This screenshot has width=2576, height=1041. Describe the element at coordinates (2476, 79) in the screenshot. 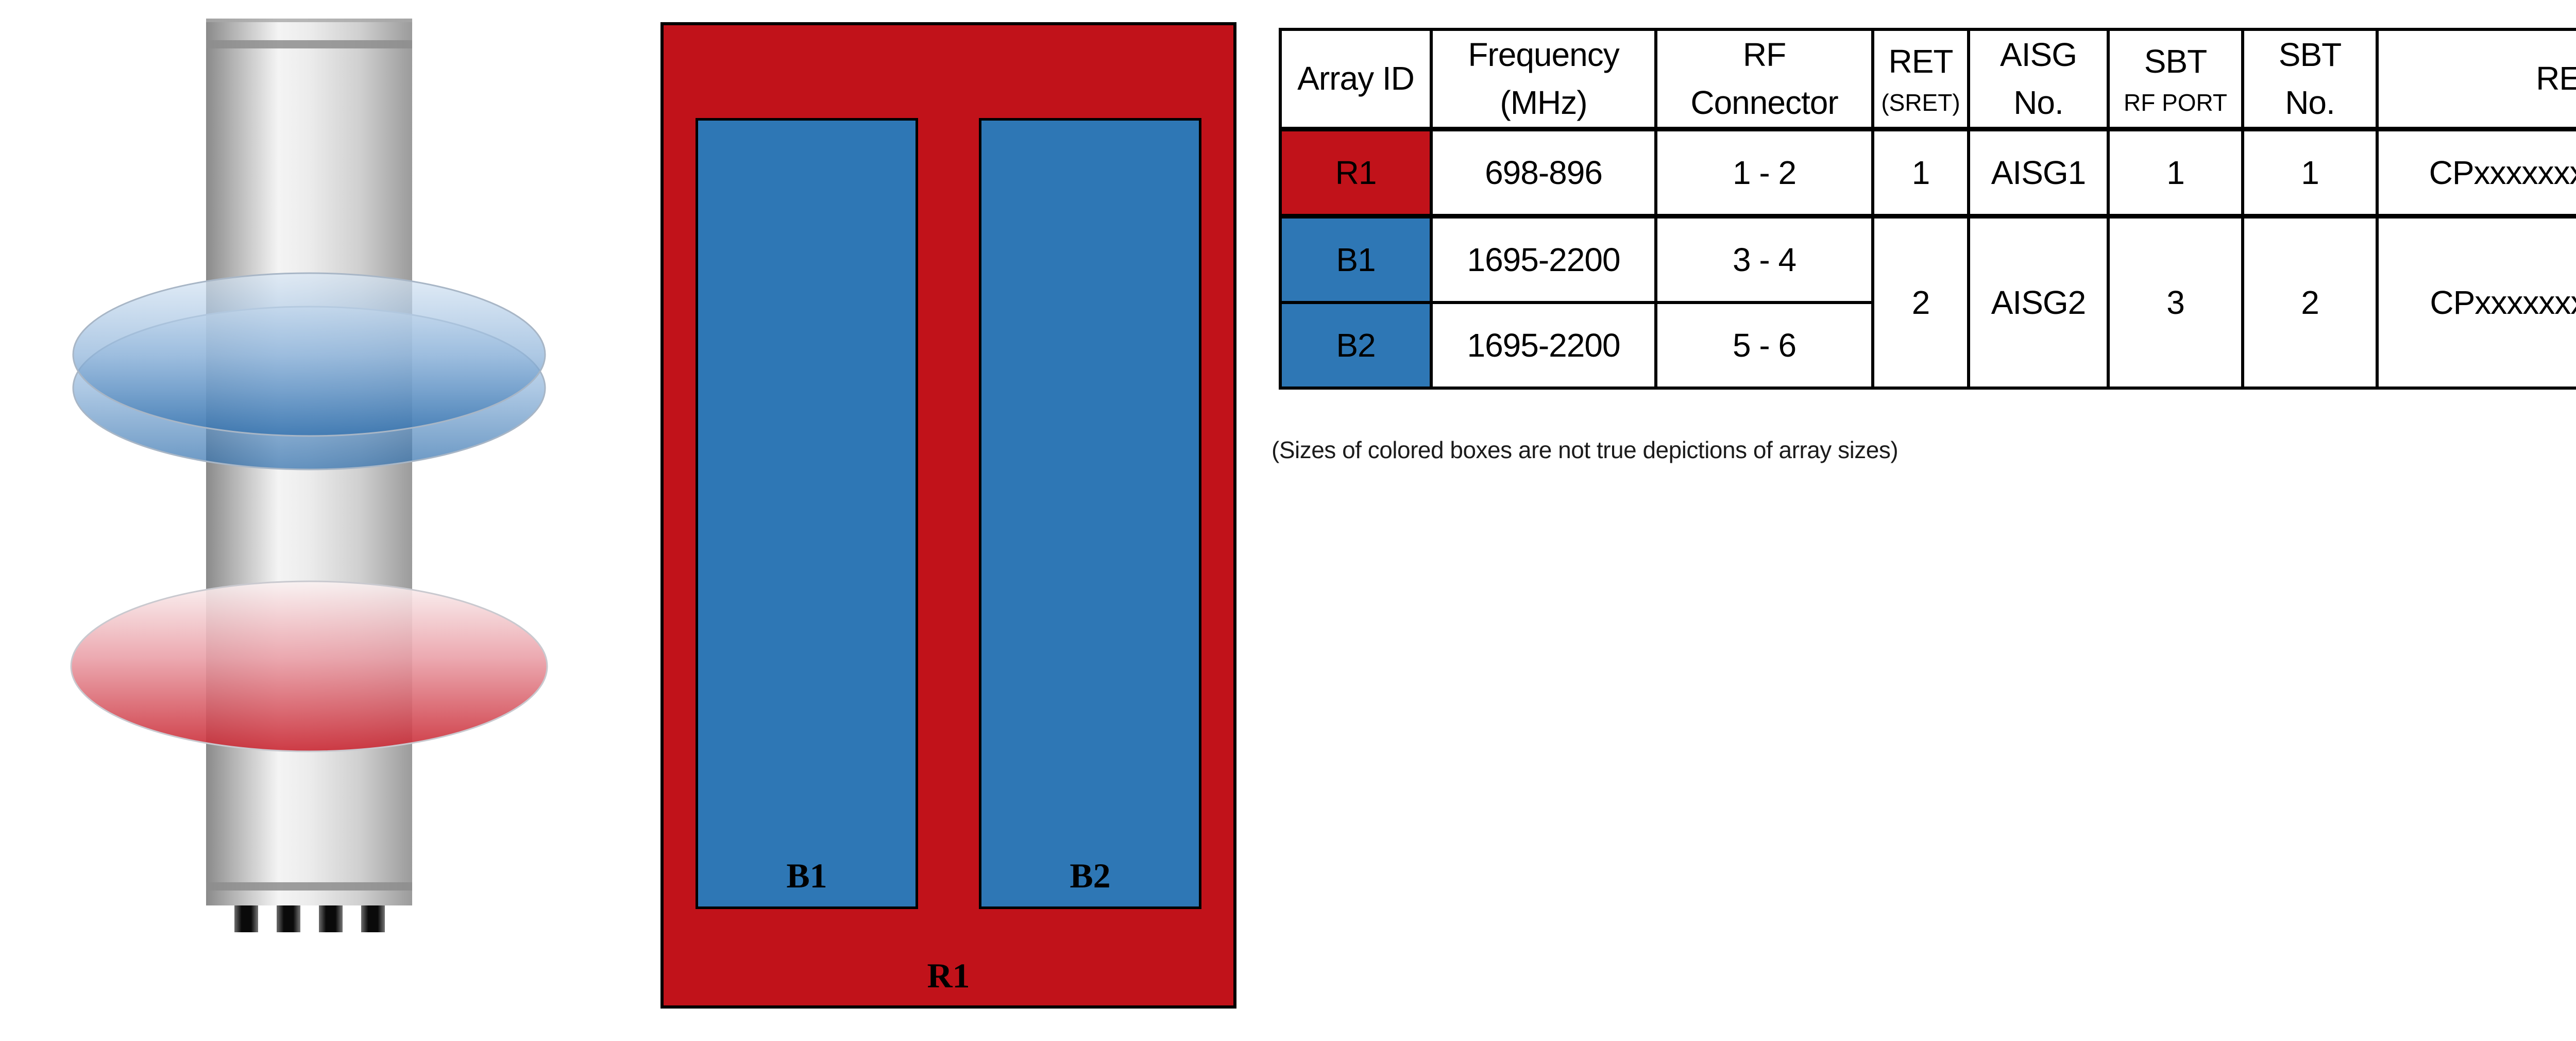

I see `col-header-ret-uid: RET UID` at that location.